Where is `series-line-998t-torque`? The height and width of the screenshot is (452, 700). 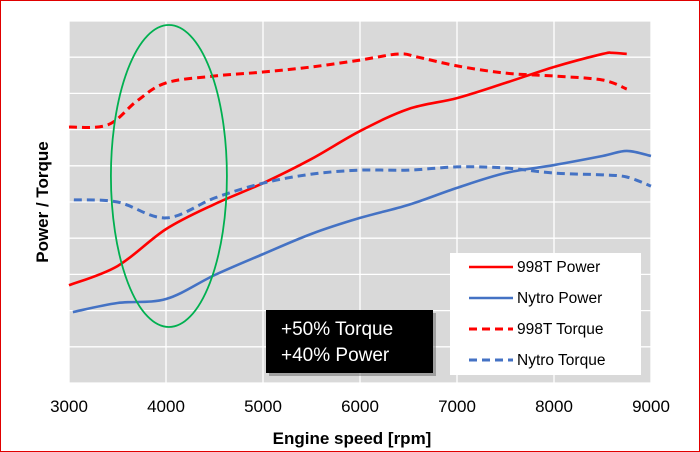 series-line-998t-torque is located at coordinates (348, 90).